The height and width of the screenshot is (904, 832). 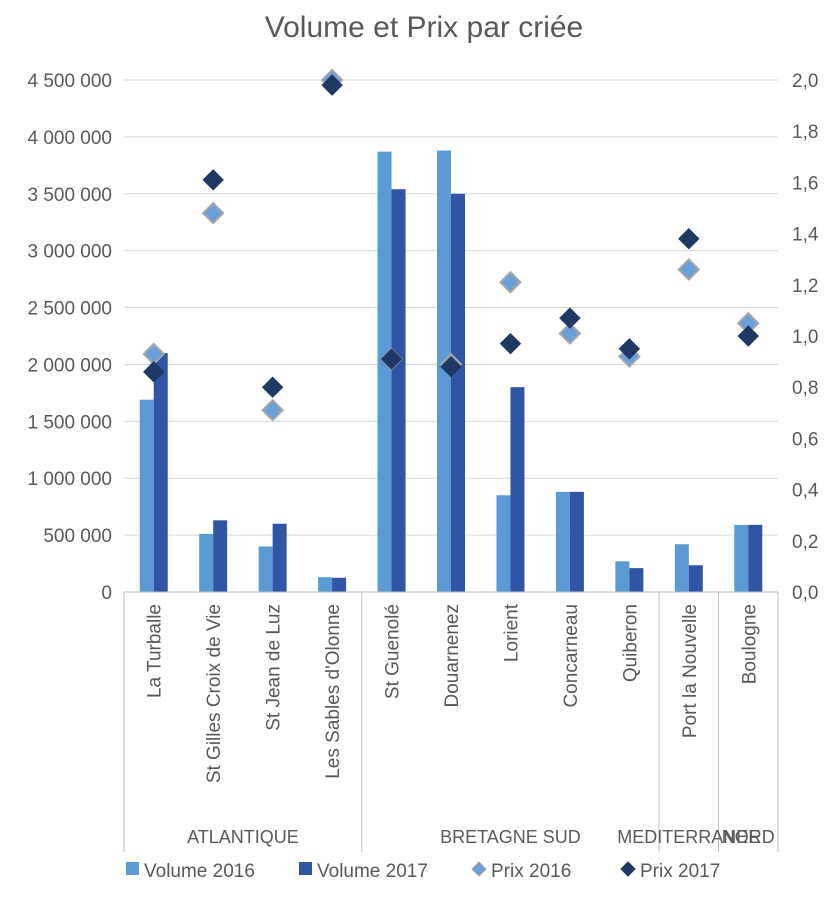 I want to click on x-tick-label: La Turballe, so click(x=155, y=651).